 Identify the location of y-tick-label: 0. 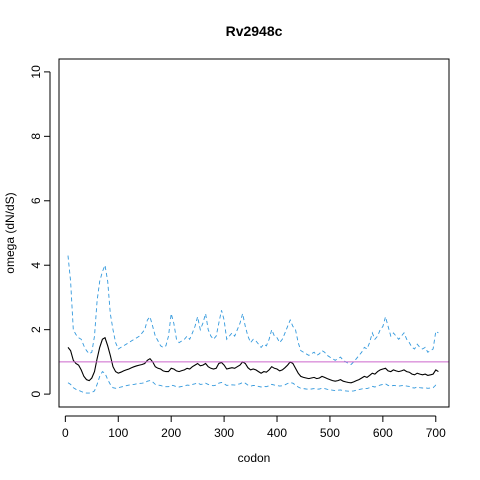
(36, 393).